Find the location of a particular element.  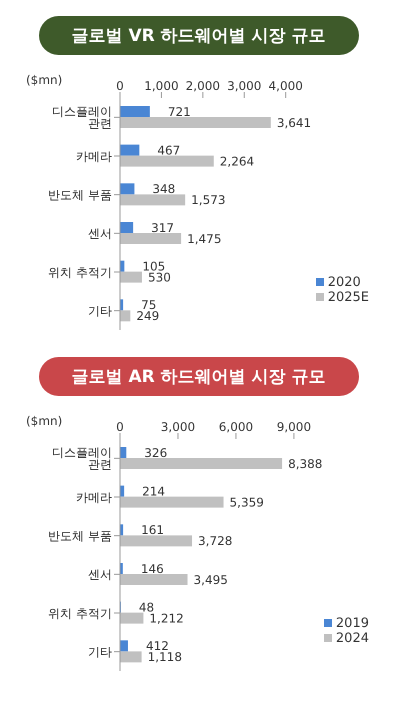

data-label: 5,359 is located at coordinates (247, 502).